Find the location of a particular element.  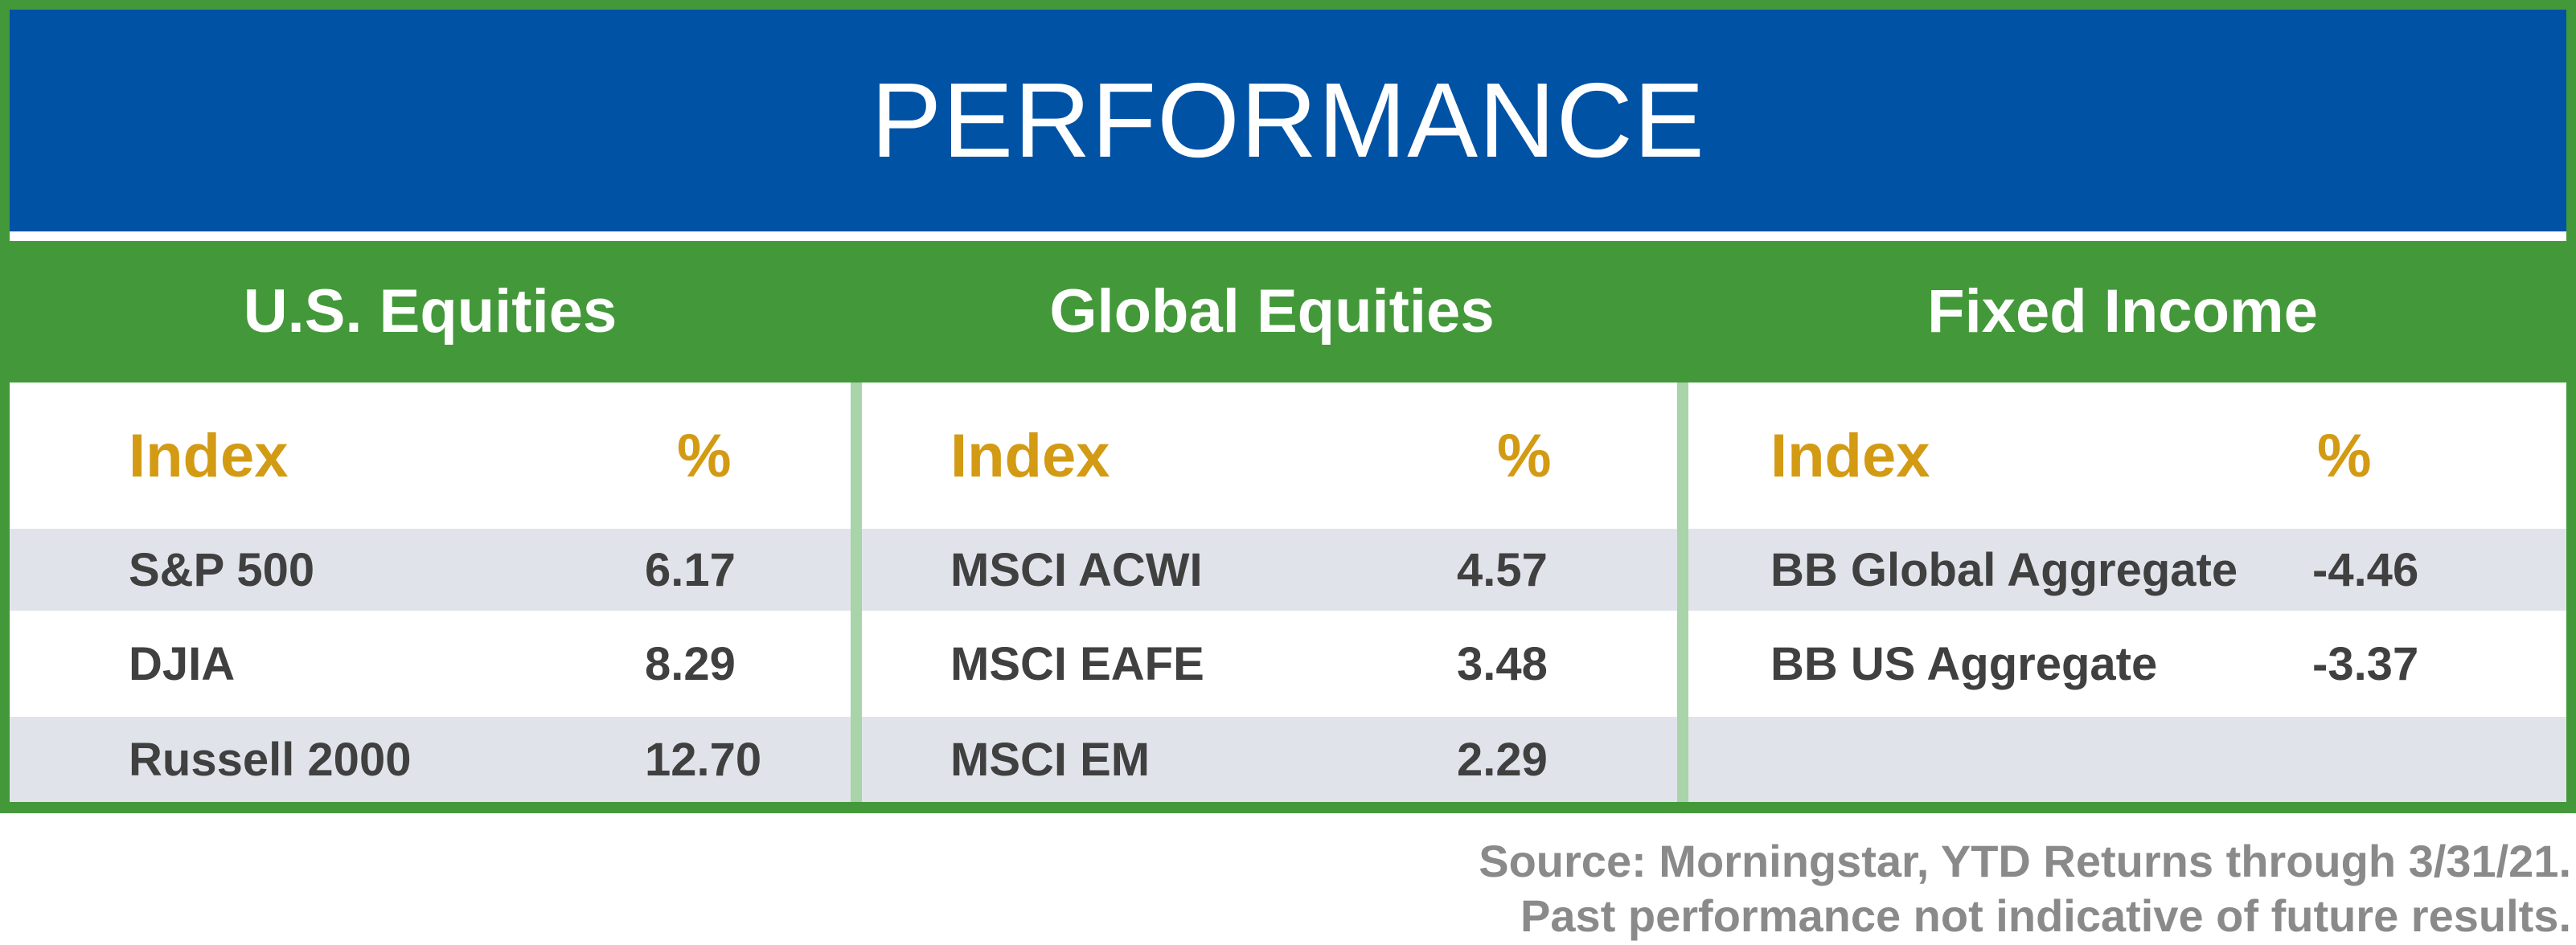

index-return: -3.37 is located at coordinates (2365, 663).